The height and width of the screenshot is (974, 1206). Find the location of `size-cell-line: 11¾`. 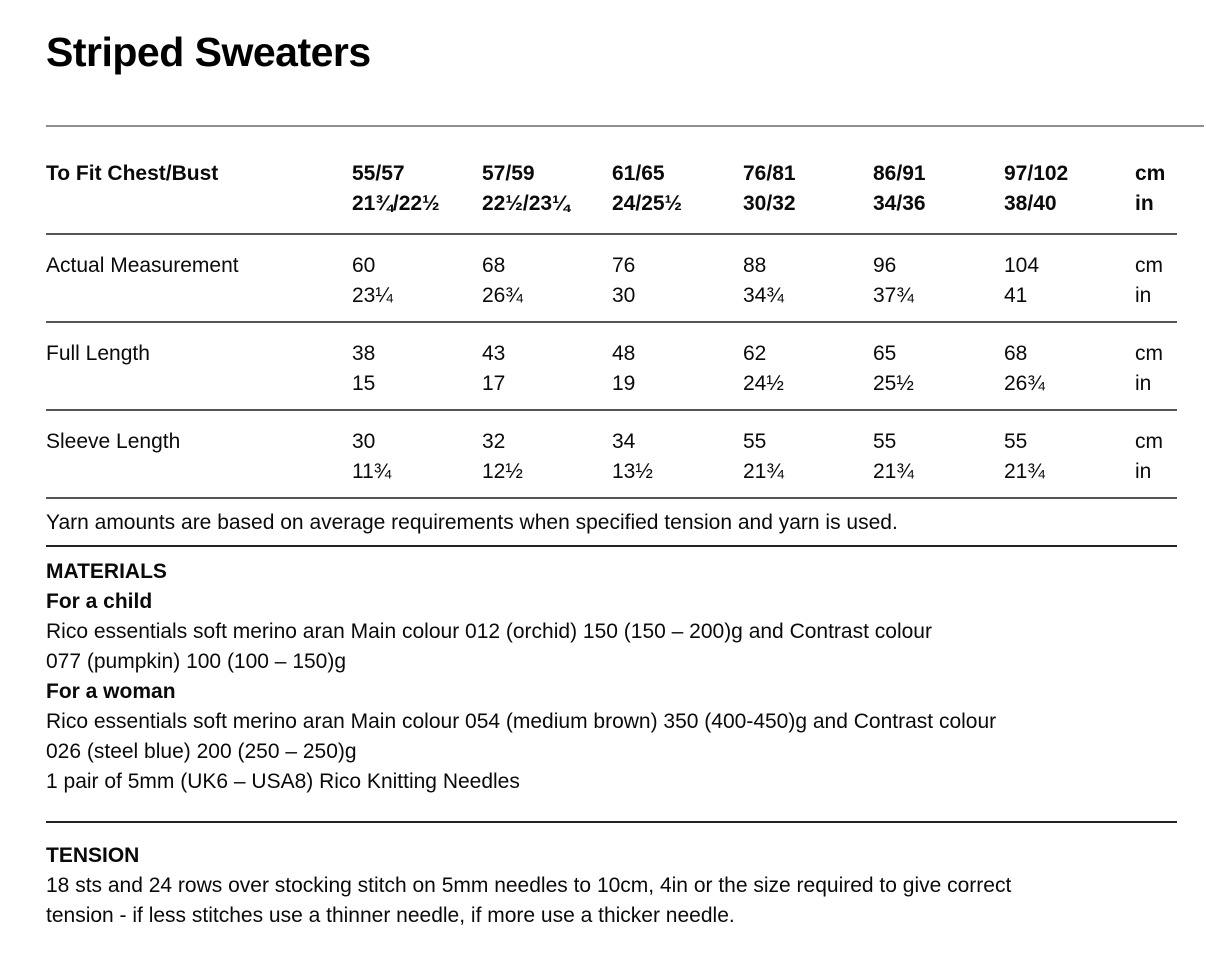

size-cell-line: 11¾ is located at coordinates (372, 472).